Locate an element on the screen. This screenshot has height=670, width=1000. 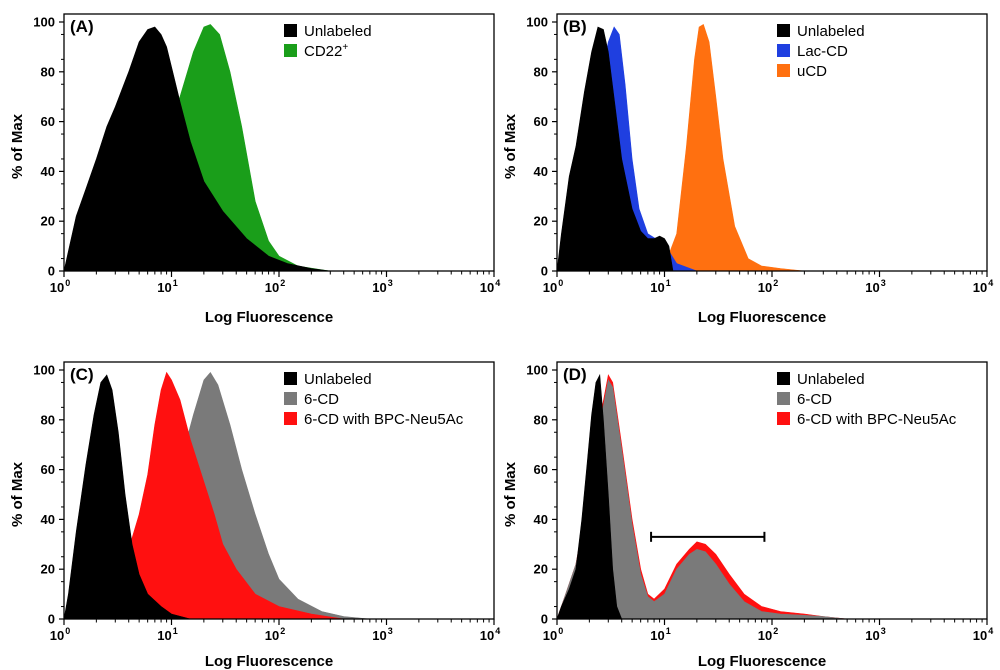
panel-label: (A) is located at coordinates (82, 26).